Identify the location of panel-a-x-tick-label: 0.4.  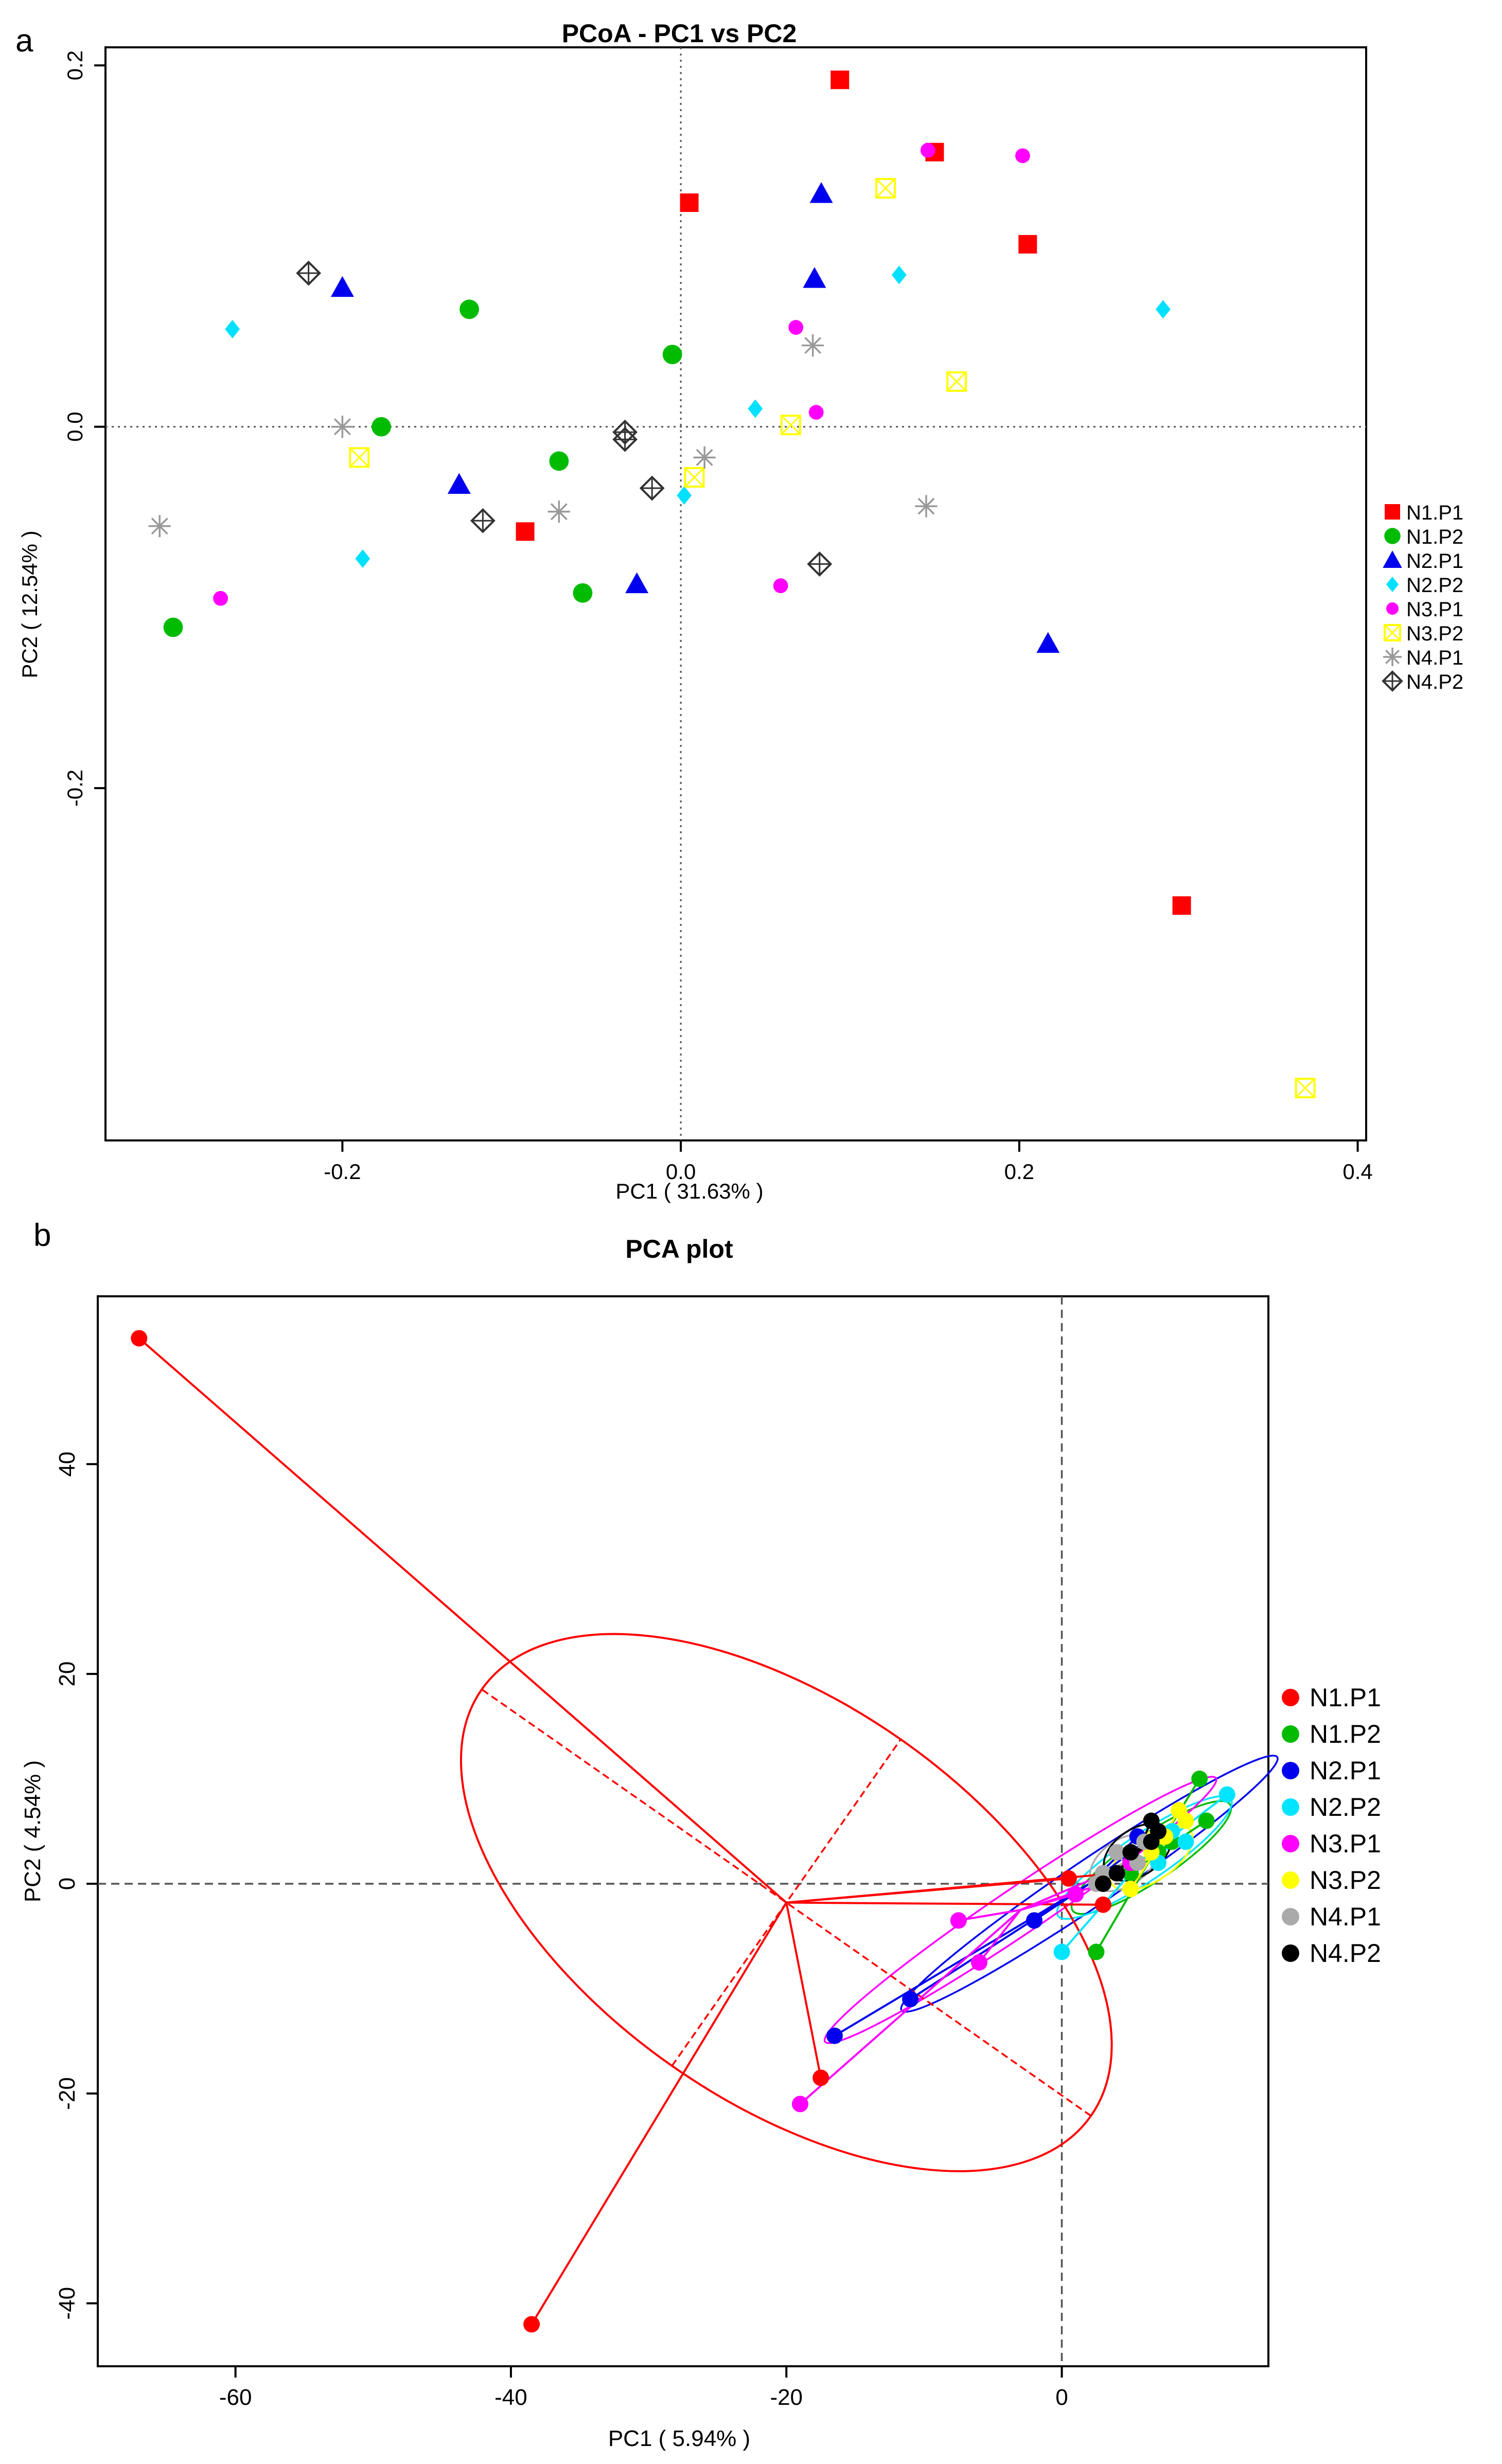
(1357, 1172).